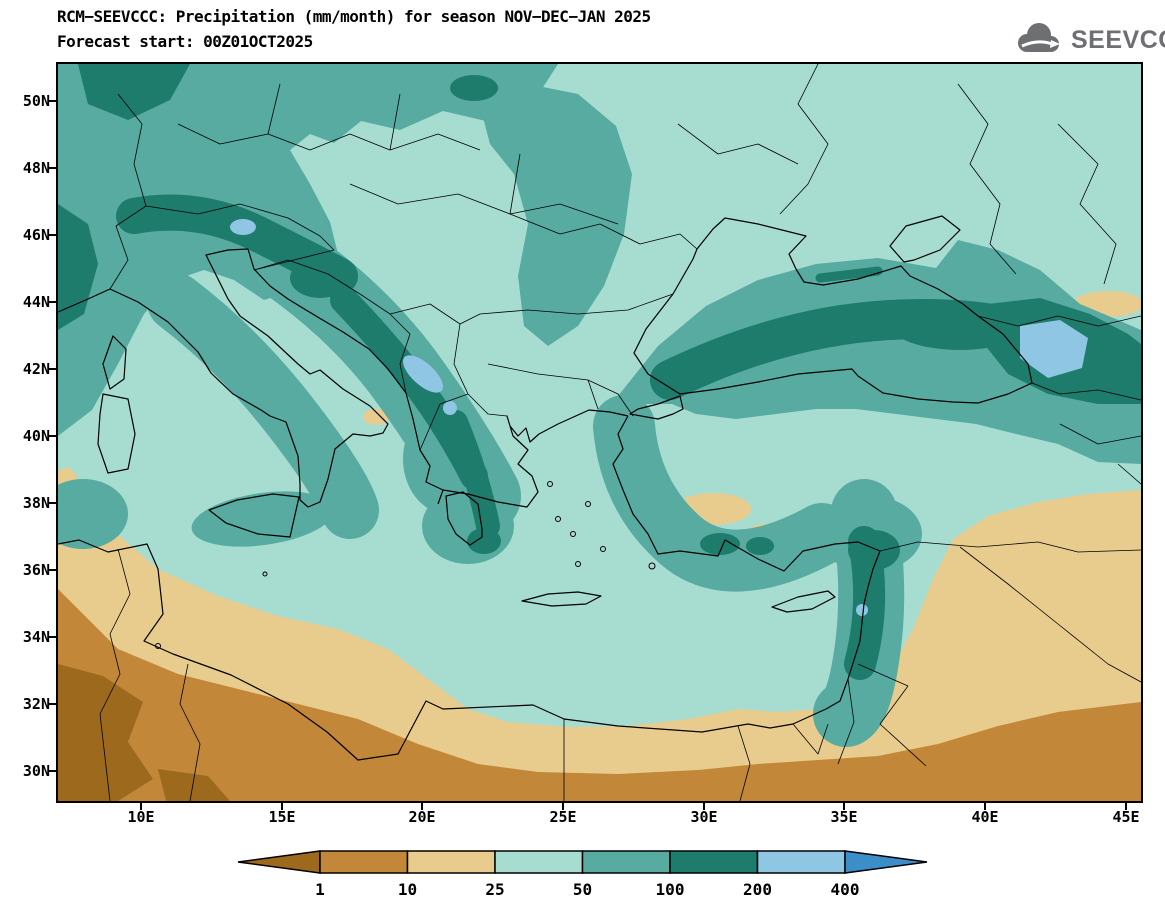  Describe the element at coordinates (282, 817) in the screenshot. I see `lon-tick-label: 15E` at that location.